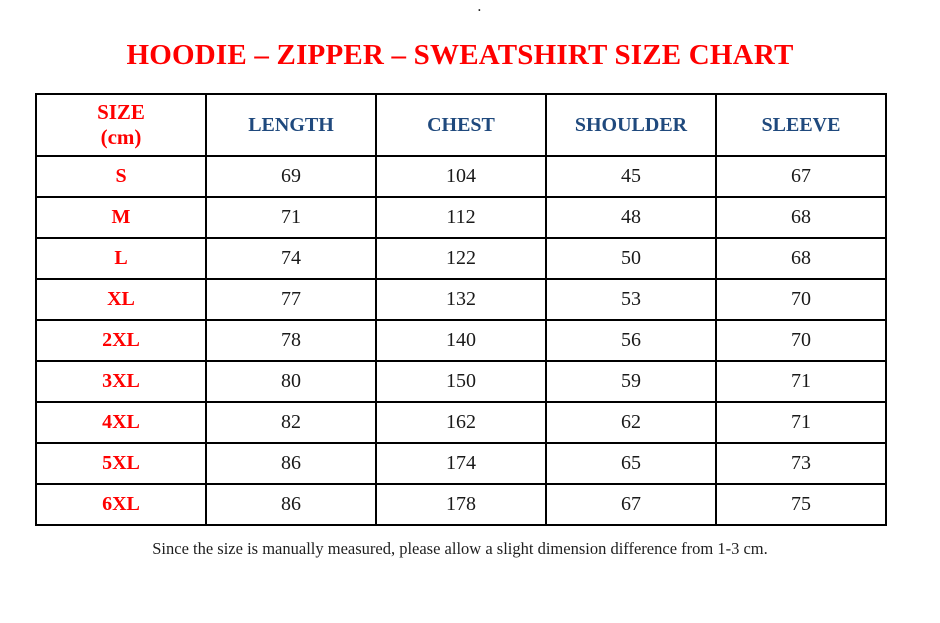 The image size is (940, 623). What do you see at coordinates (631, 340) in the screenshot?
I see `shoulder-value: 56` at bounding box center [631, 340].